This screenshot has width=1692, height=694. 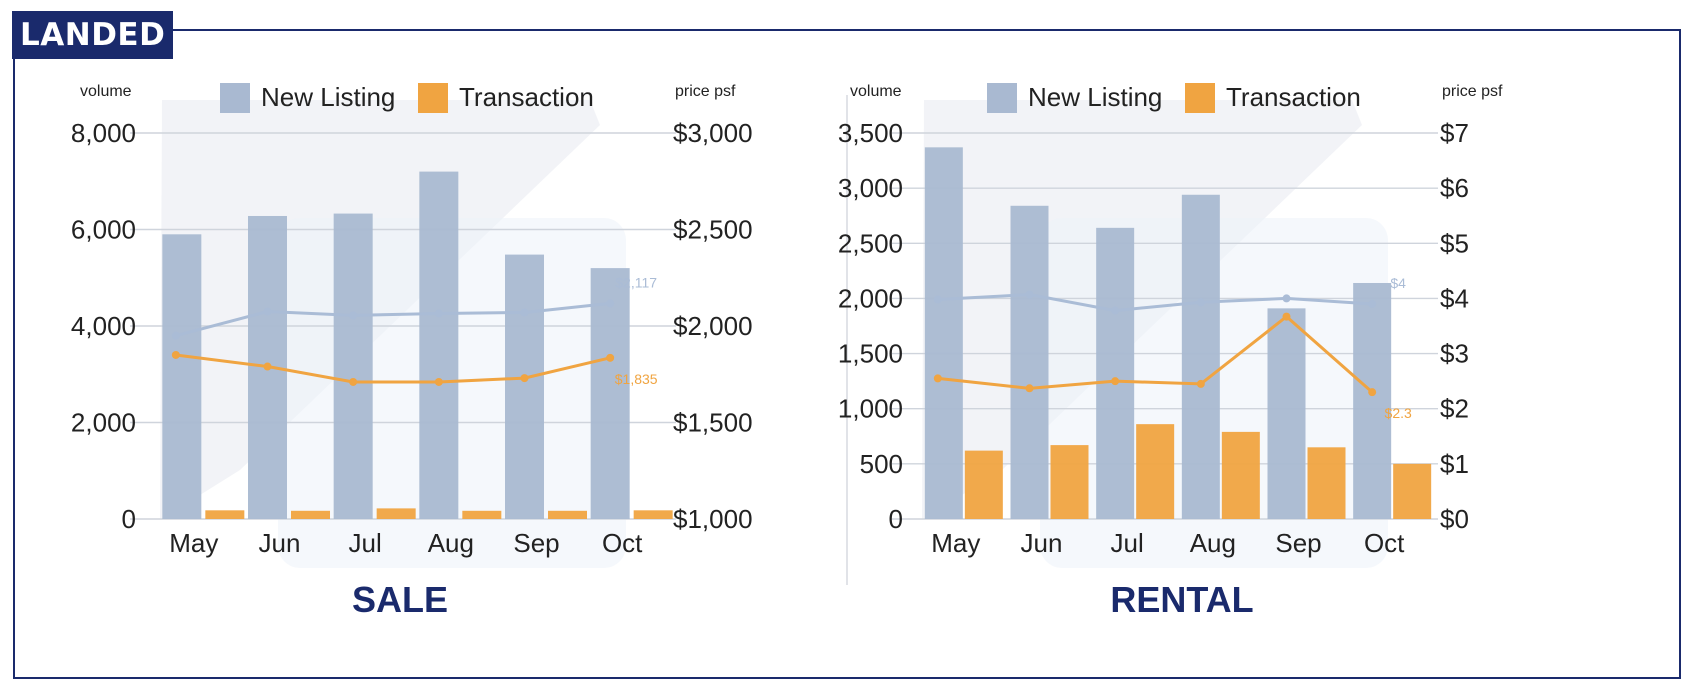 What do you see at coordinates (870, 409) in the screenshot?
I see `y-tick-label: 1,000` at bounding box center [870, 409].